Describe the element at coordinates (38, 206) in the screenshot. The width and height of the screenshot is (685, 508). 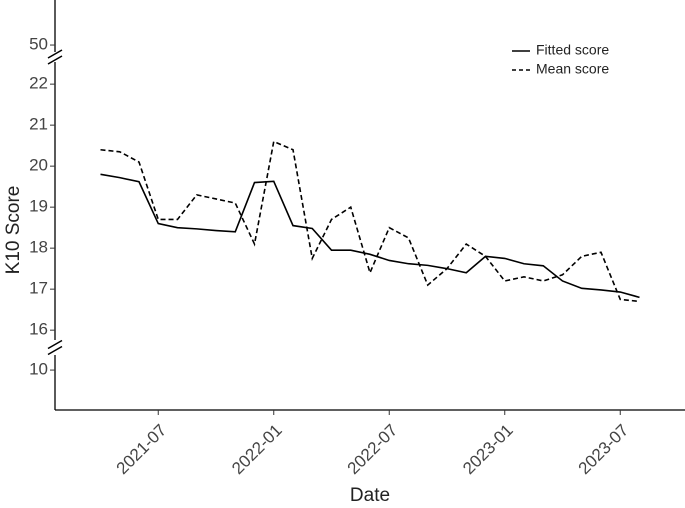
I see `y-tick-label: 19` at that location.